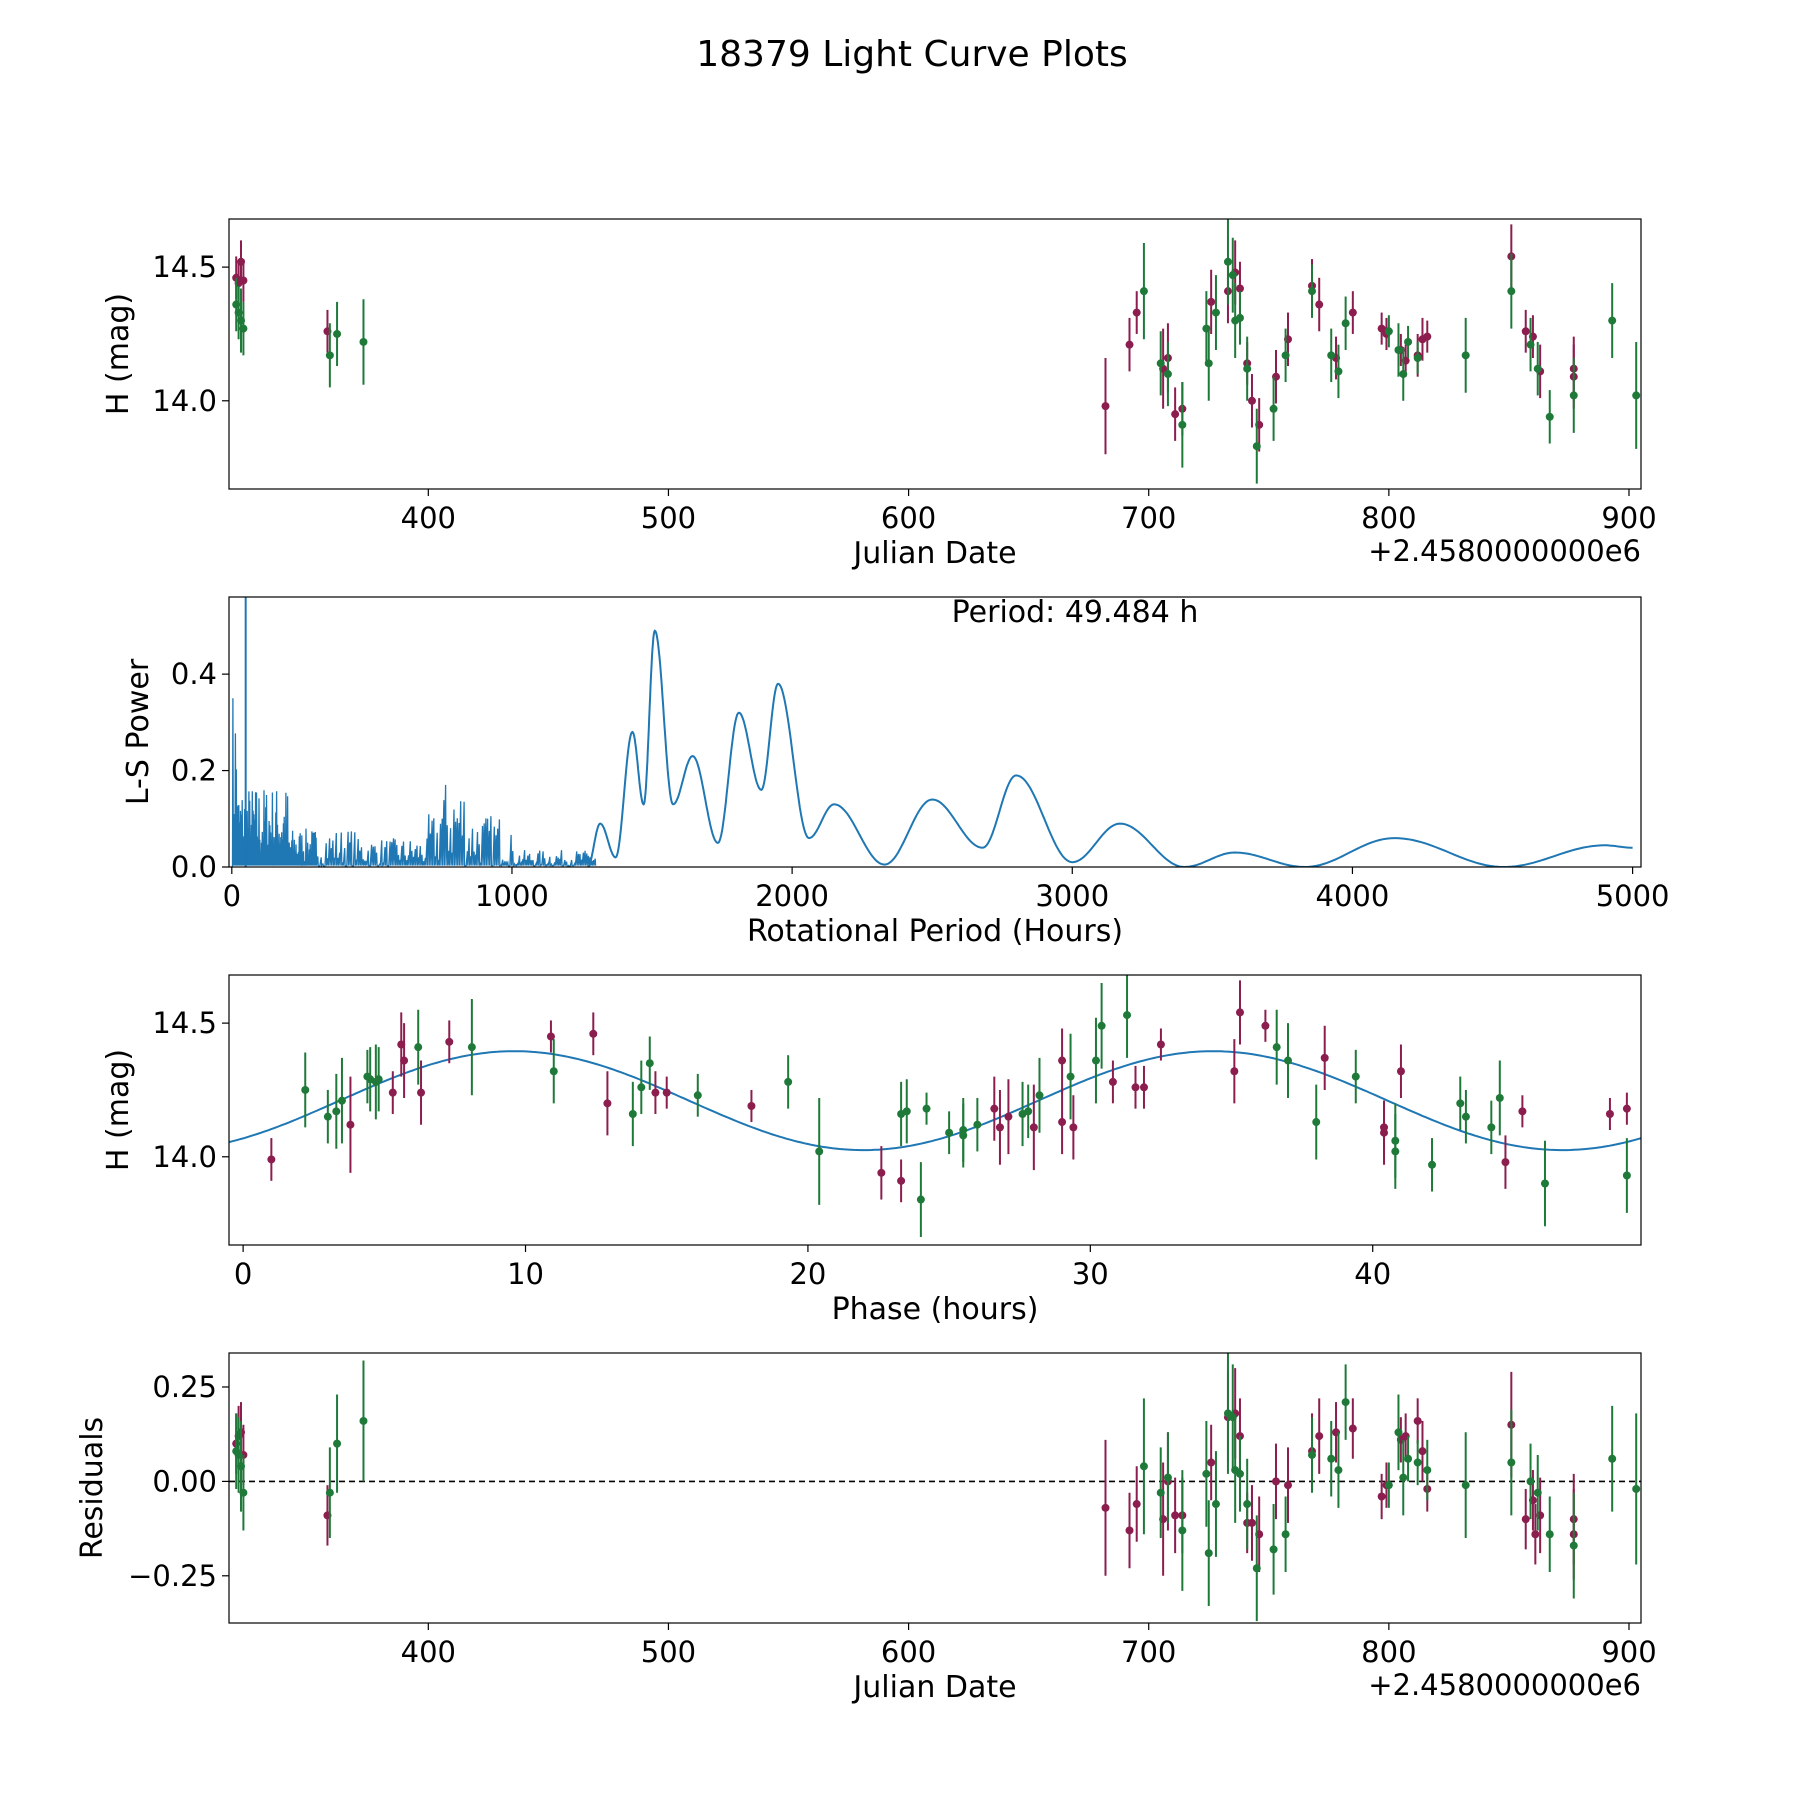 This screenshot has height=1800, width=1800. I want to click on periodogram-xtick-label: 3000, so click(1072, 896).